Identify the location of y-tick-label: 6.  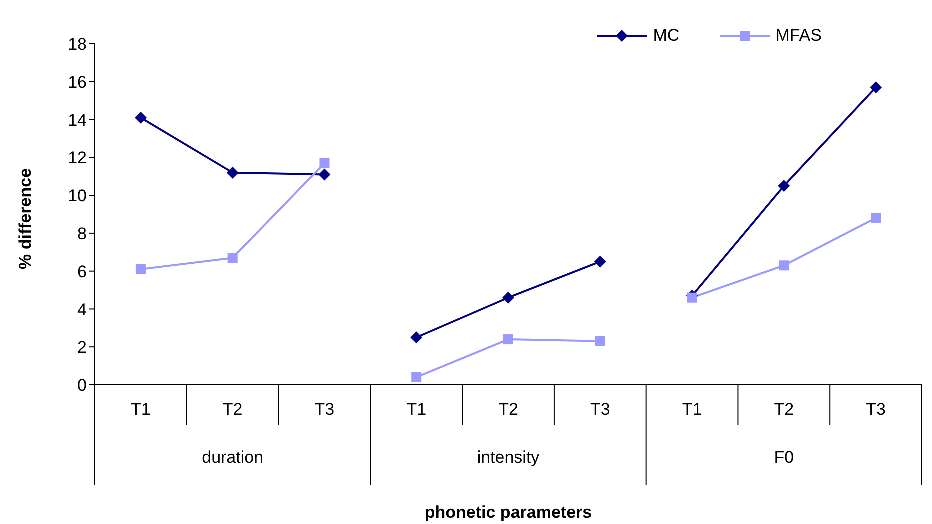
(82, 272).